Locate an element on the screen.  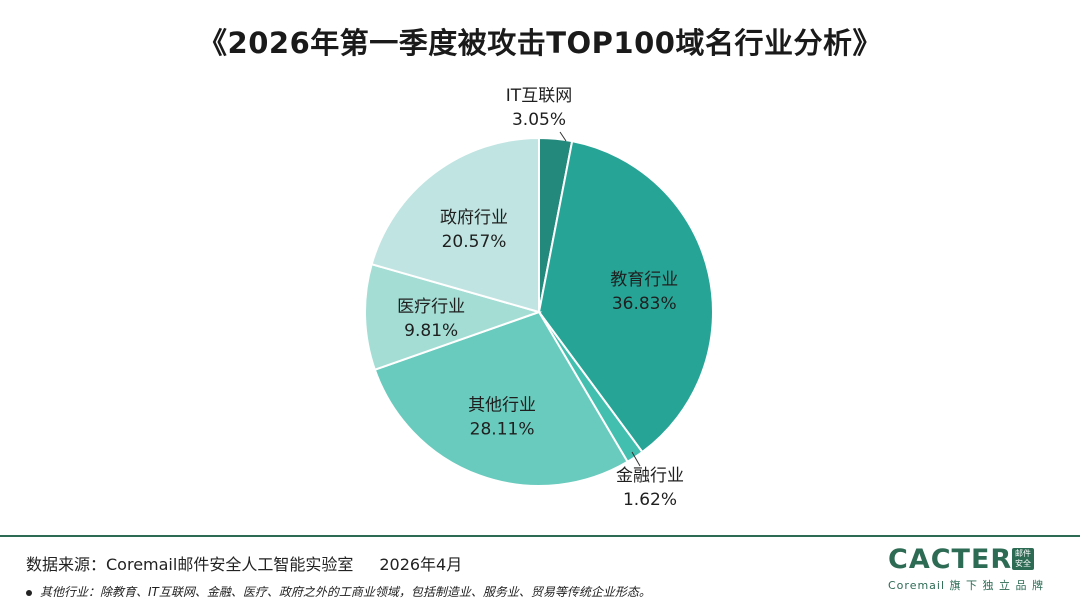
slice-label-其他行业: 其他行业 is located at coordinates (502, 405).